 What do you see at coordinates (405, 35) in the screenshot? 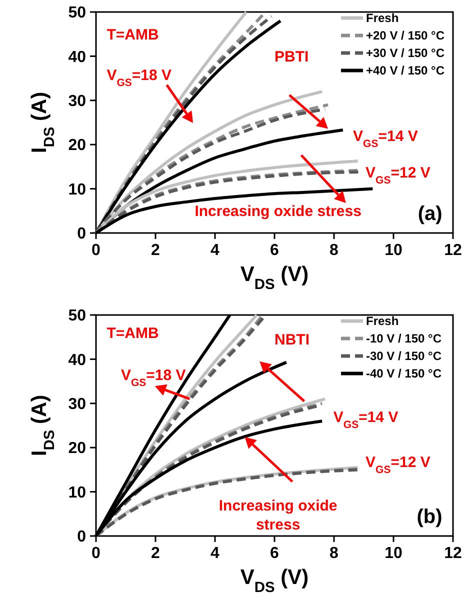
I see `legend-label: +20 V / 150 °C` at bounding box center [405, 35].